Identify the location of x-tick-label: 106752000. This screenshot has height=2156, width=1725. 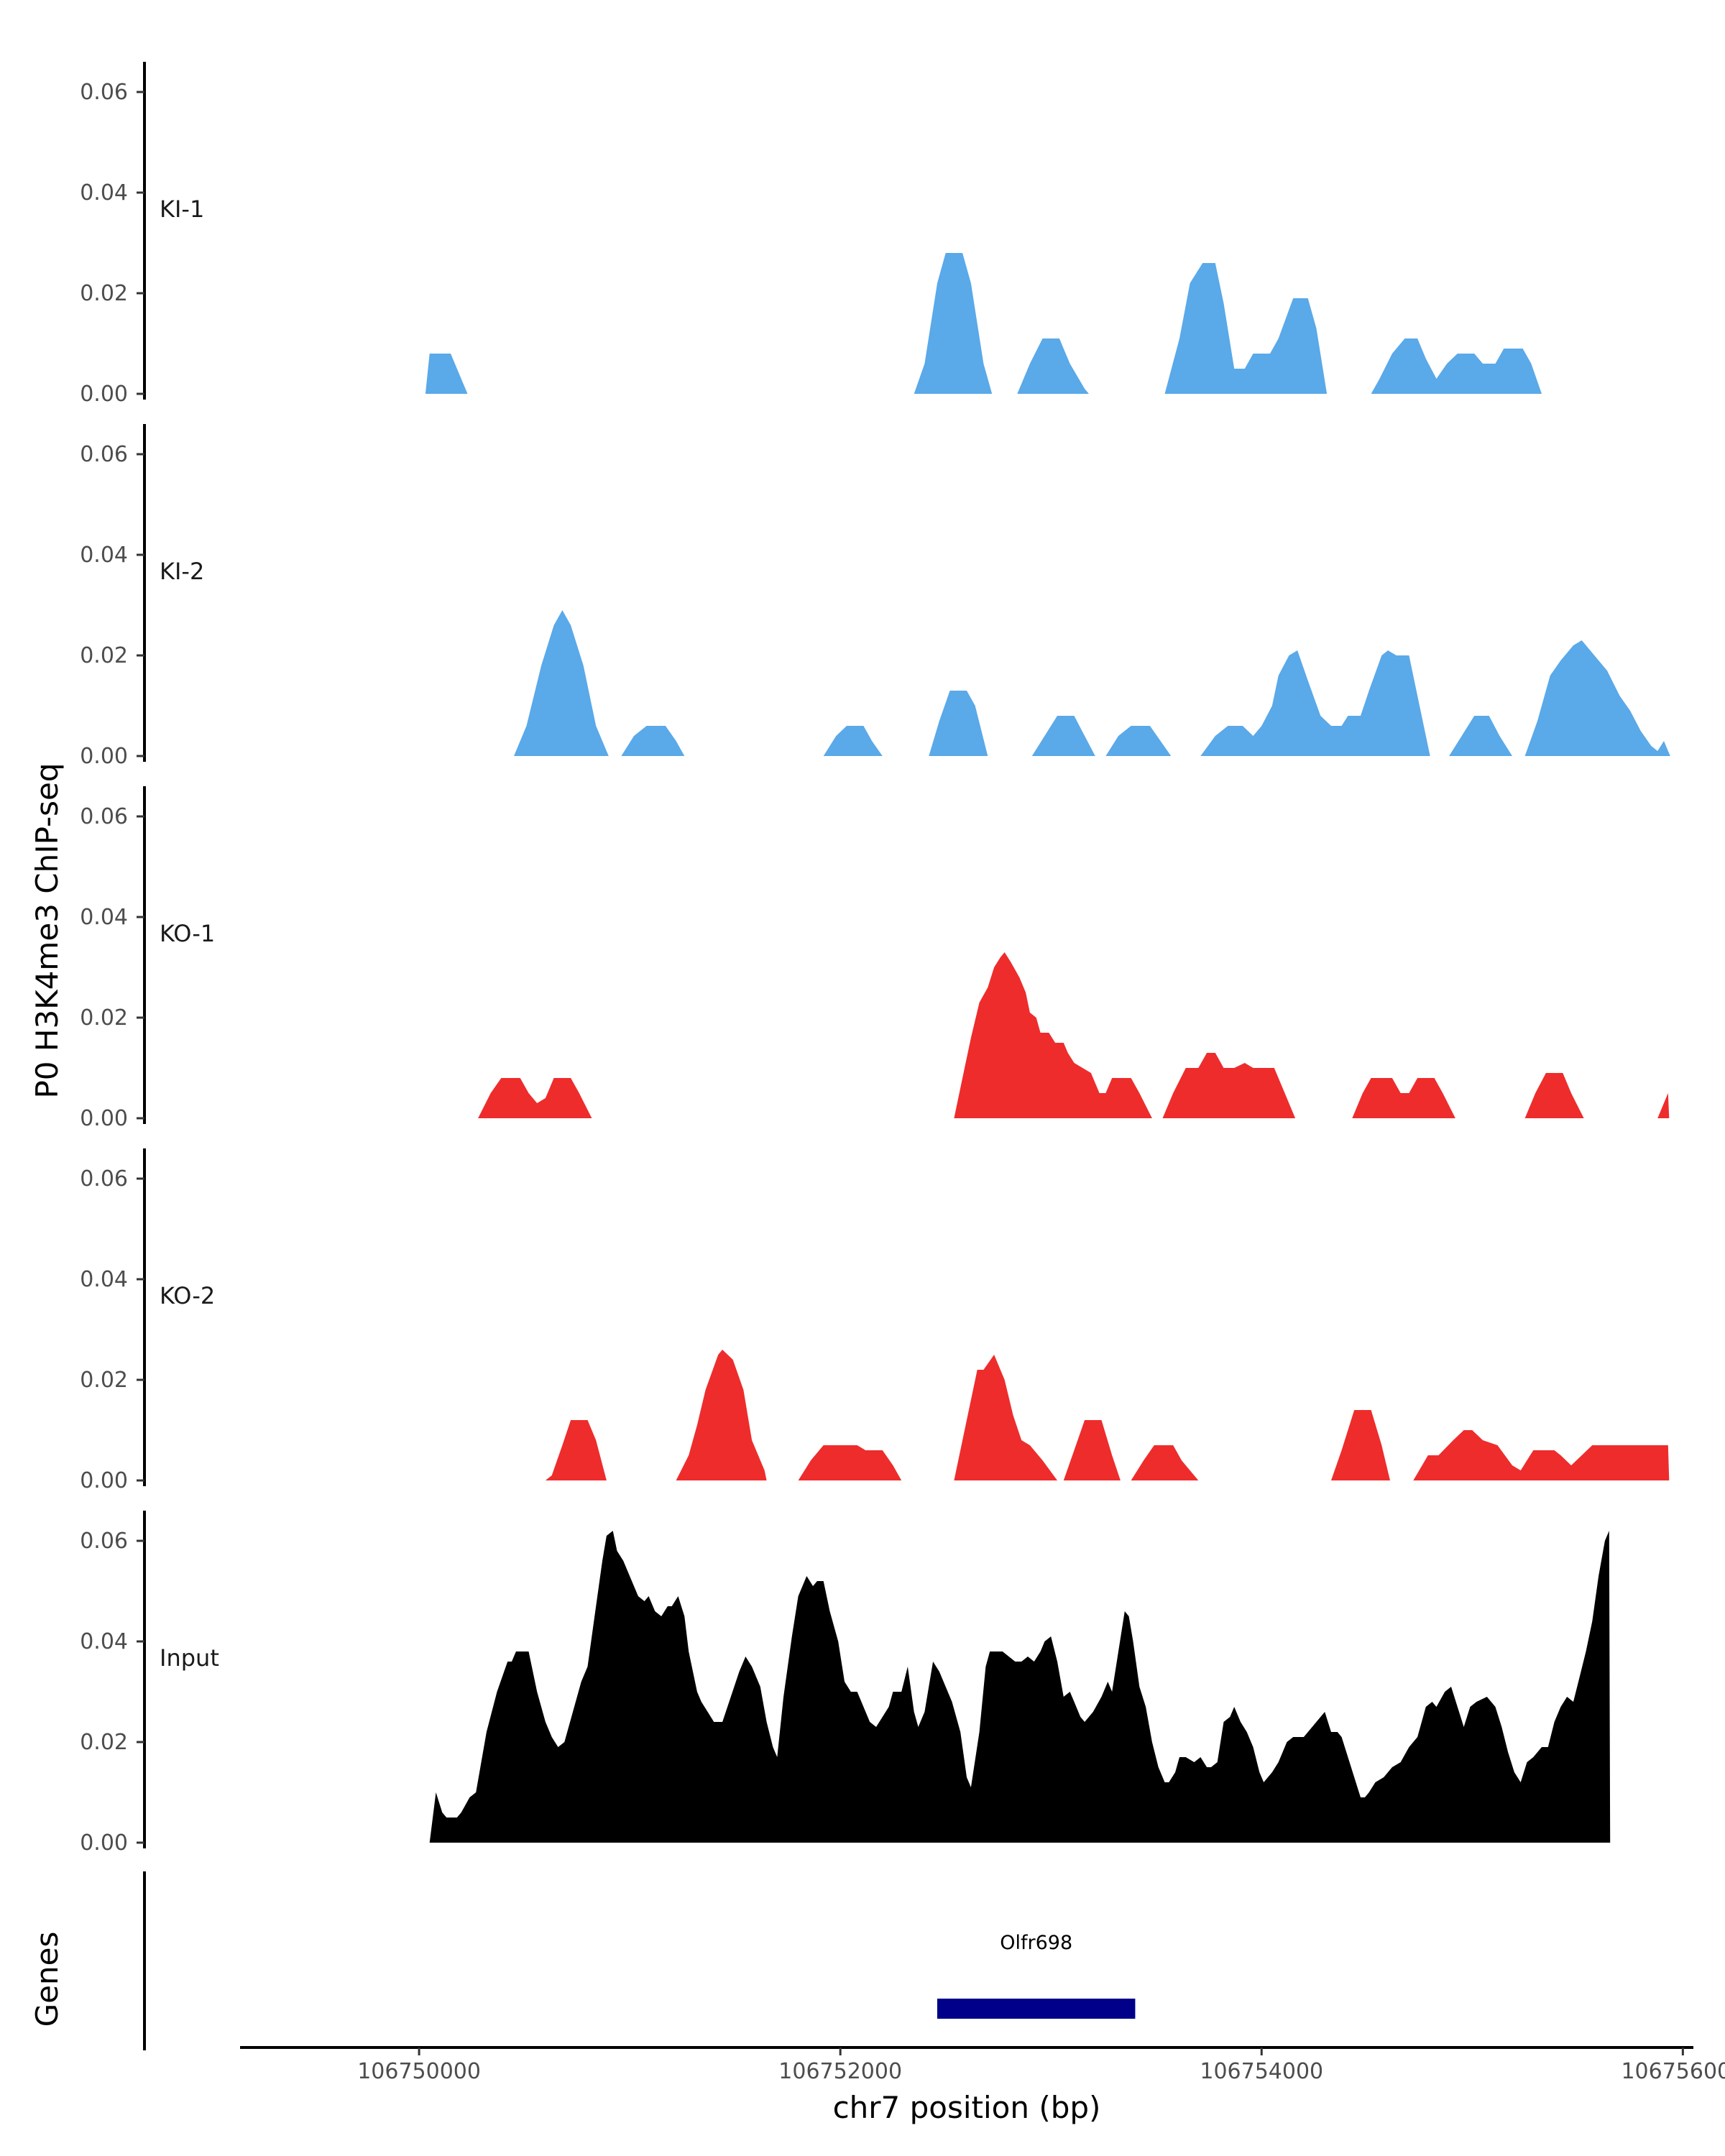
(840, 2071).